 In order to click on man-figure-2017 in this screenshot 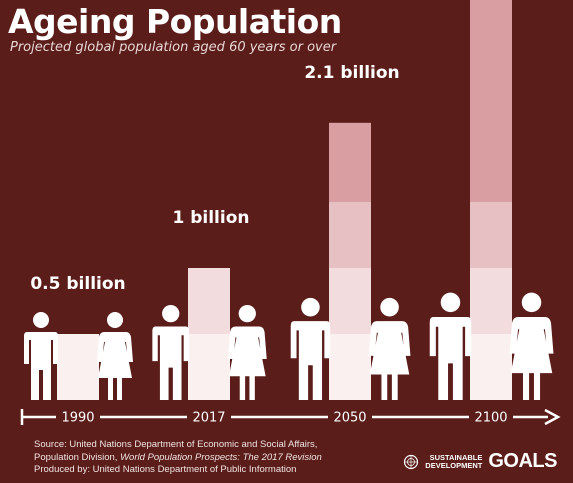, I will do `click(171, 352)`.